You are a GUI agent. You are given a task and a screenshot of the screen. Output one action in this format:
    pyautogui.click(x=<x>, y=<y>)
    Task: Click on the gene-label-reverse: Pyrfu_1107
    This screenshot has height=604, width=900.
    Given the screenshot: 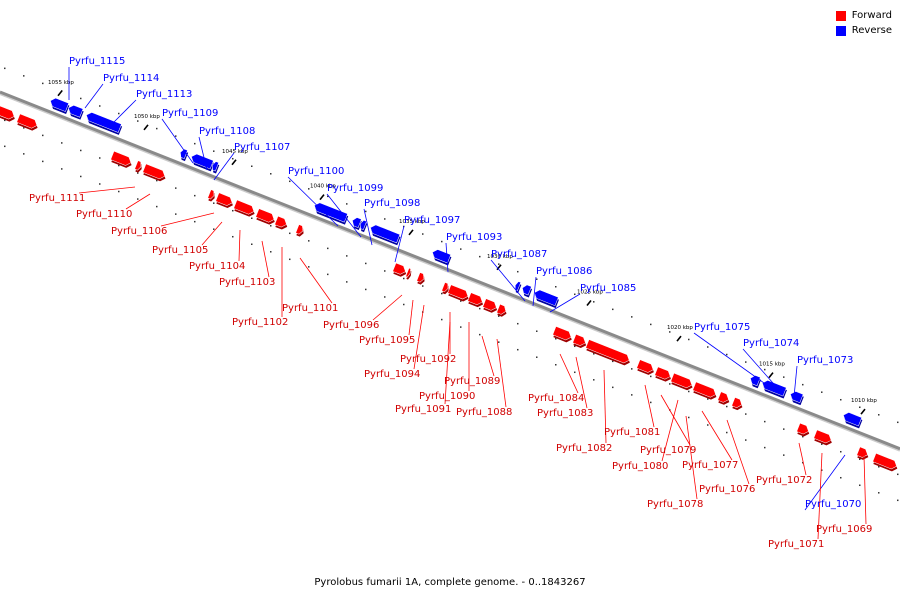 What is the action you would take?
    pyautogui.click(x=262, y=147)
    